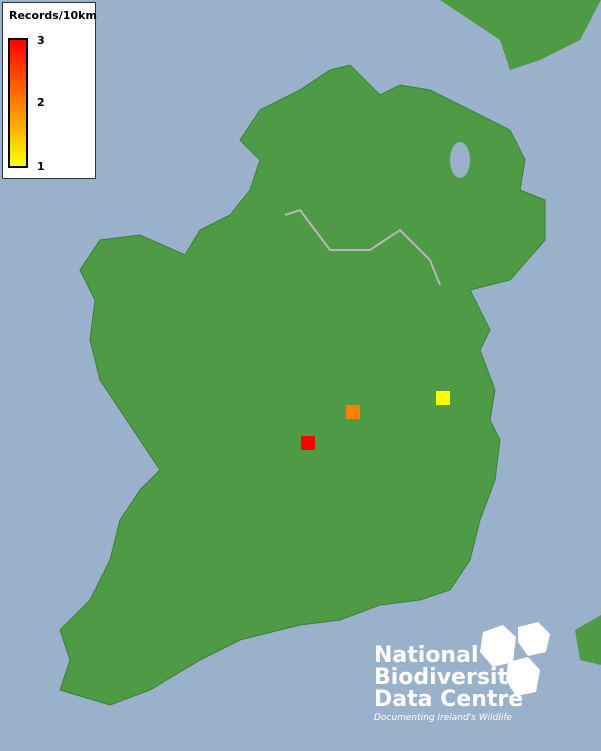  What do you see at coordinates (448, 677) in the screenshot?
I see `logo-line2: Biodiversity` at bounding box center [448, 677].